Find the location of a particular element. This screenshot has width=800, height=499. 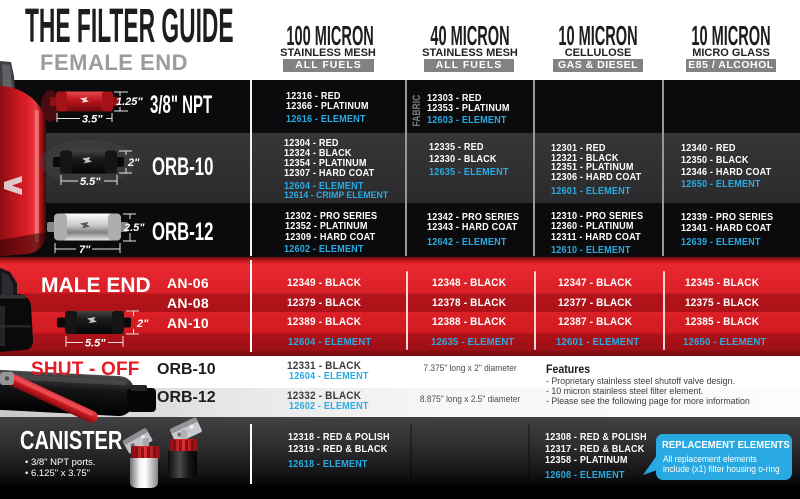

svg-text: 7" is located at coordinates (85, 250).